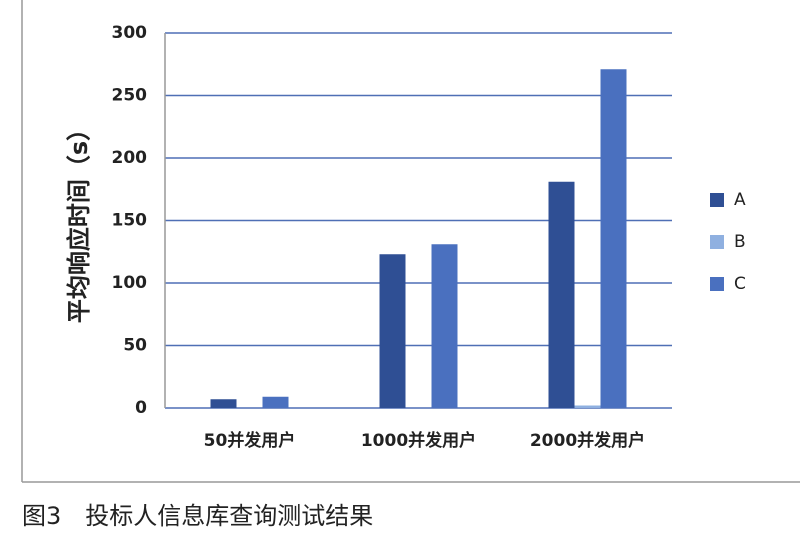 The image size is (800, 550). What do you see at coordinates (197, 516) in the screenshot?
I see `caption: 图3 投标人信息库查询测试结果` at bounding box center [197, 516].